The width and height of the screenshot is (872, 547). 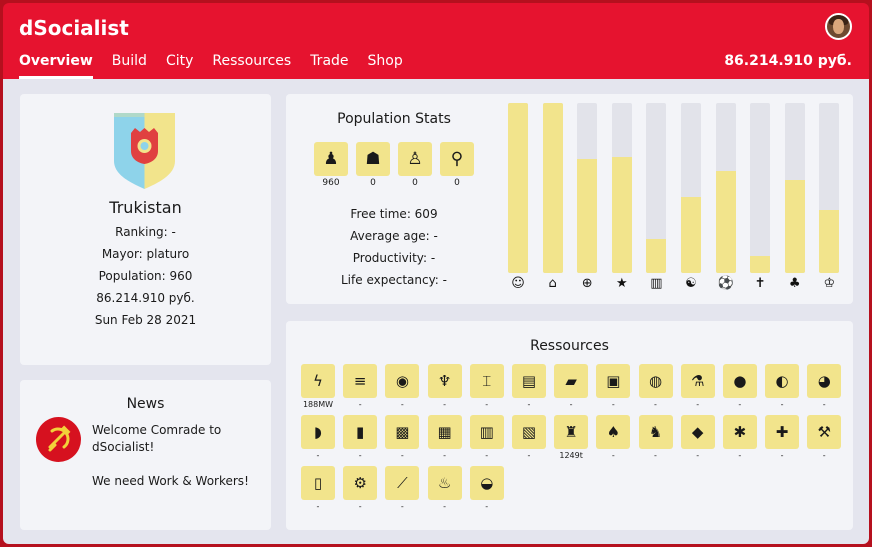 What do you see at coordinates (444, 432) in the screenshot?
I see `textile-icon: ▦` at bounding box center [444, 432].